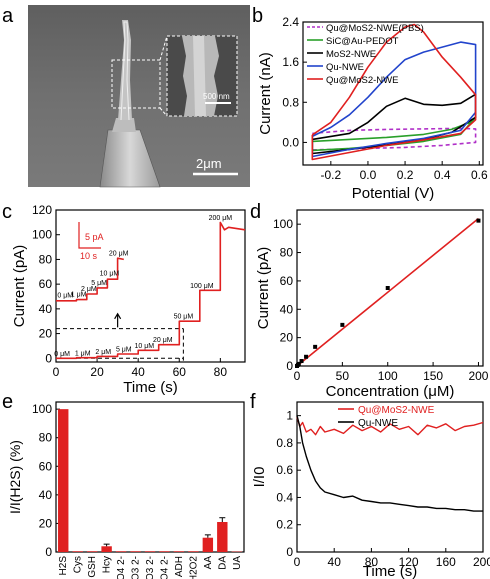 The height and width of the screenshot is (579, 490). Describe the element at coordinates (284, 497) in the screenshot. I see `y-tick-label: 0.4` at that location.